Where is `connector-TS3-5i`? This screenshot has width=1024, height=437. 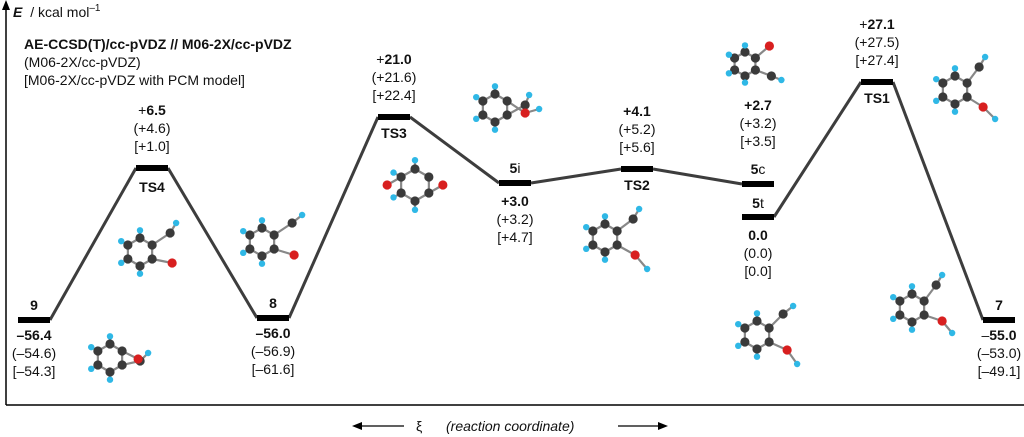
connector-TS3-5i is located at coordinates (454, 150).